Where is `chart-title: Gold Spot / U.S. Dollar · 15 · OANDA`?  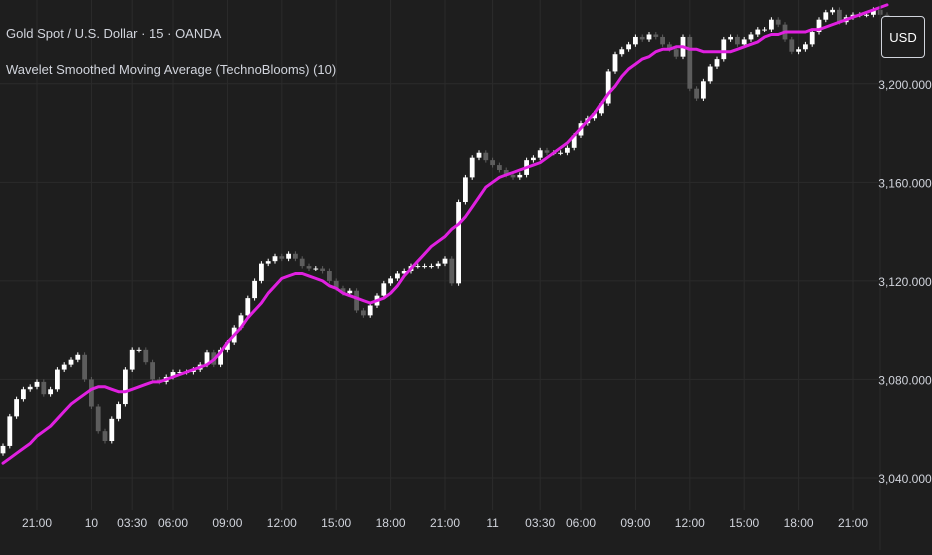
chart-title: Gold Spot / U.S. Dollar · 15 · OANDA is located at coordinates (114, 33).